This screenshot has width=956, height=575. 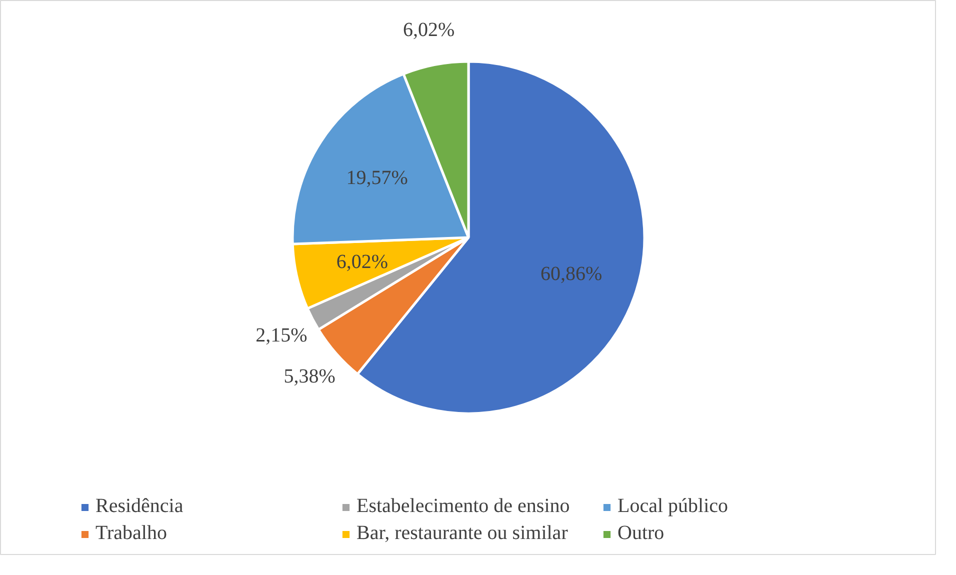 What do you see at coordinates (674, 506) in the screenshot?
I see `legend-label: Local público` at bounding box center [674, 506].